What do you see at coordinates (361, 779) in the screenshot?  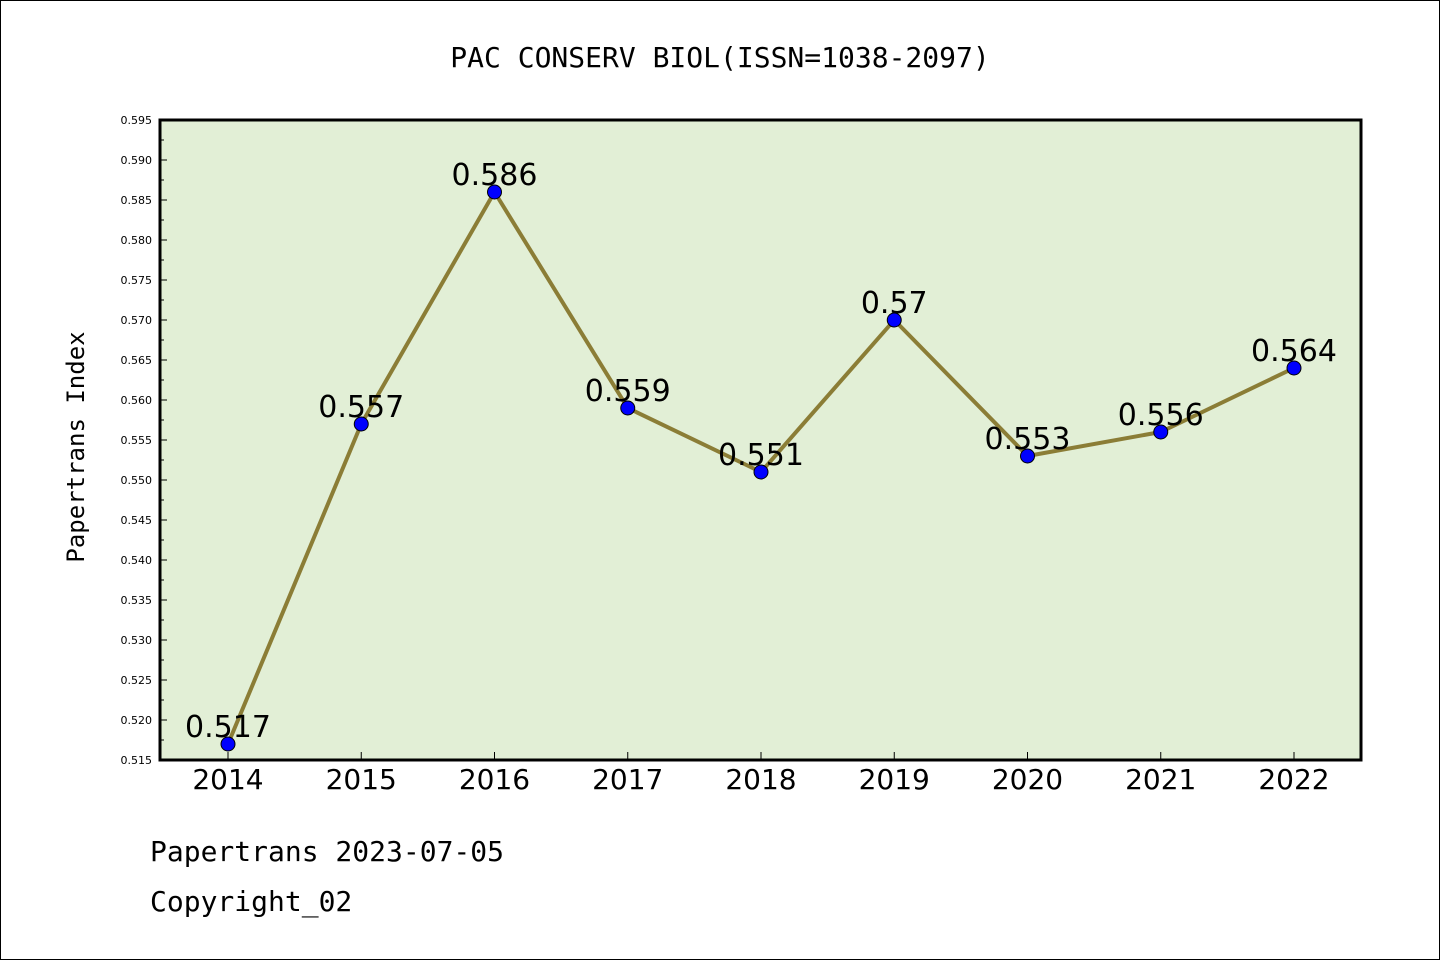 I see `x-tick-label: 2015` at bounding box center [361, 779].